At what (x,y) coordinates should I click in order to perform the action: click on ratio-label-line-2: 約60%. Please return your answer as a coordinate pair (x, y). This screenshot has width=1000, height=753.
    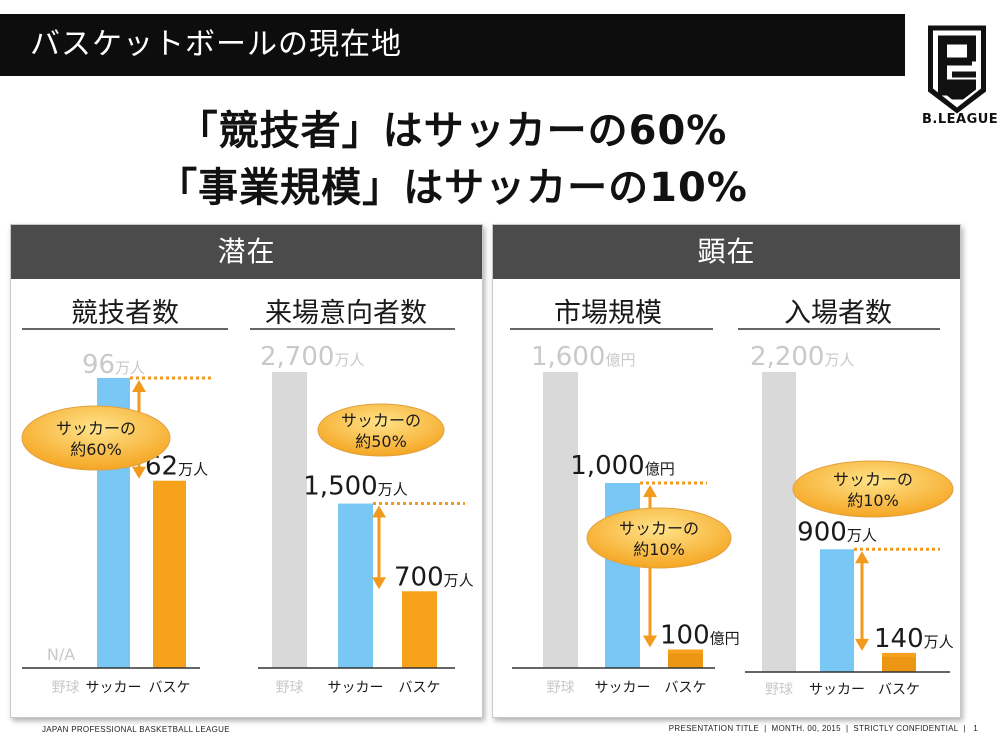
    Looking at the image, I should click on (96, 449).